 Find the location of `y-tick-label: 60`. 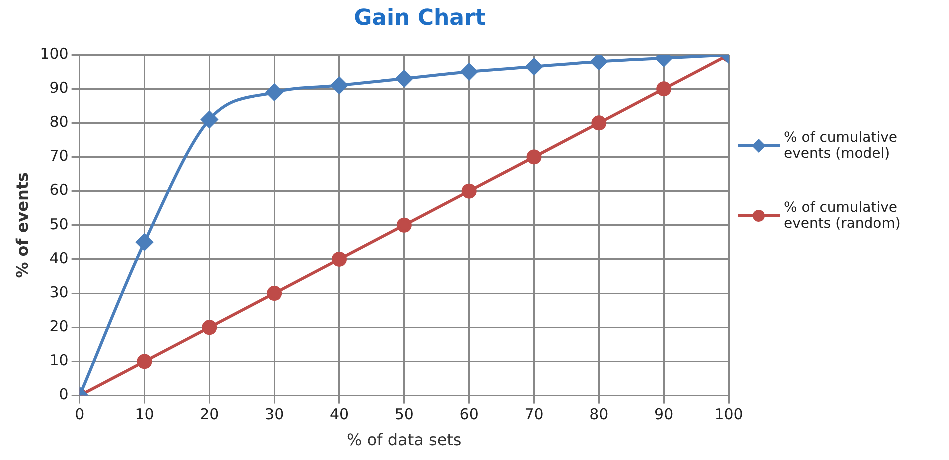

y-tick-label: 60 is located at coordinates (59, 190).